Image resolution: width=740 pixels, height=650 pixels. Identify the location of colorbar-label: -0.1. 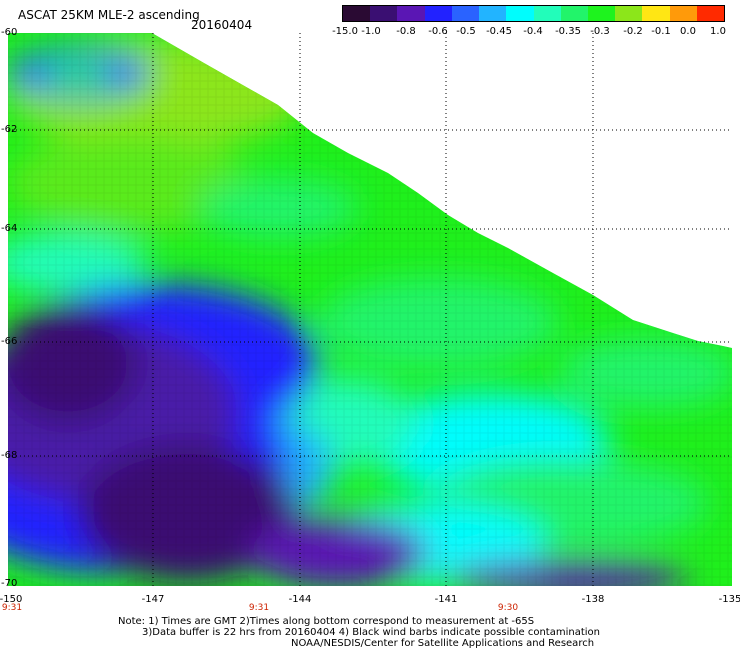
(661, 31).